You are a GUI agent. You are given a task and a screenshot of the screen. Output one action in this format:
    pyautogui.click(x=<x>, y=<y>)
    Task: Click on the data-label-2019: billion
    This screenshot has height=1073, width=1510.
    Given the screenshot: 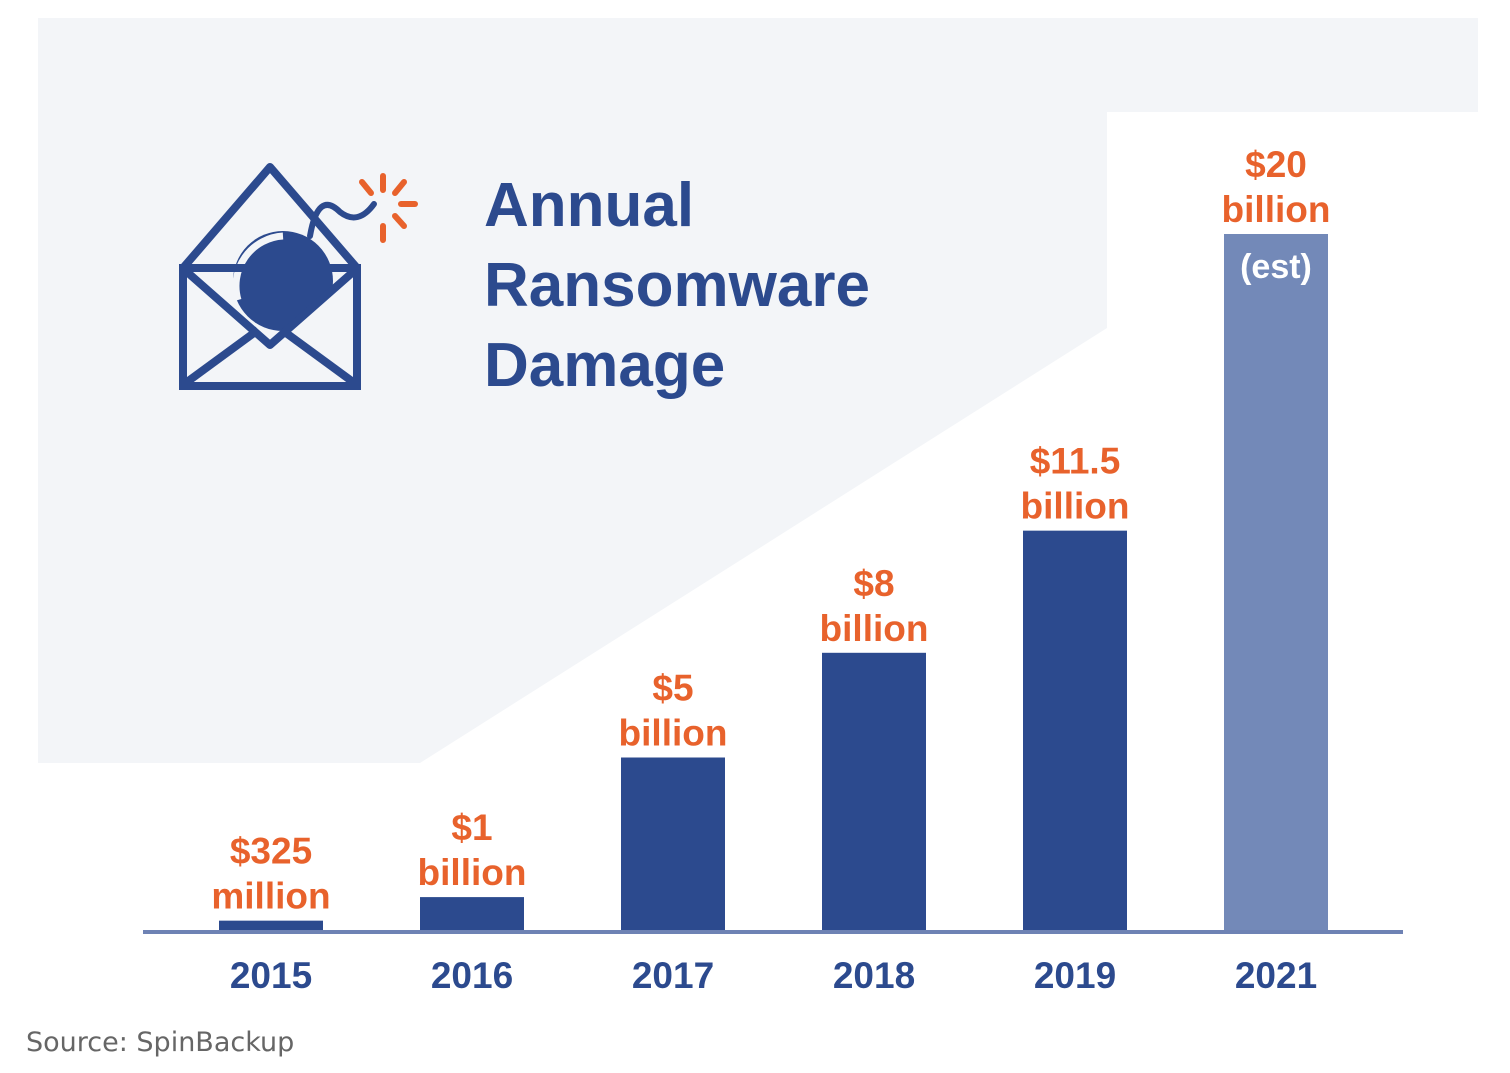 What is the action you would take?
    pyautogui.click(x=1075, y=506)
    